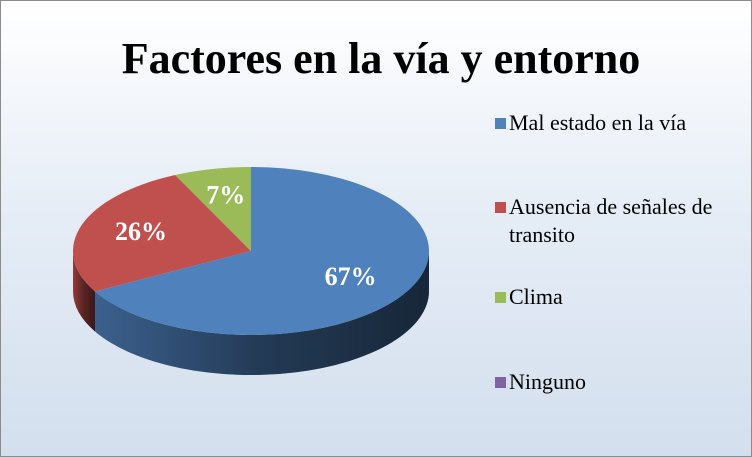  I want to click on legend-label: Ausencia de señales de transito, so click(611, 220).